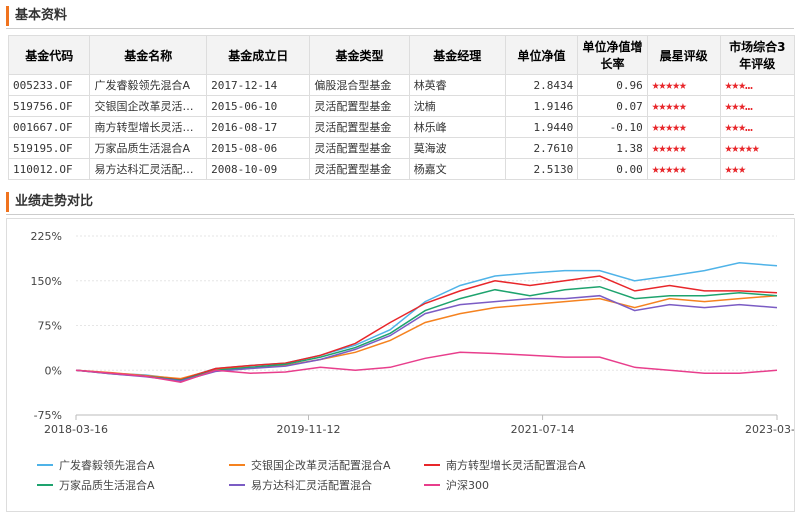  What do you see at coordinates (541, 106) in the screenshot?
I see `table-cell: 1.9146` at bounding box center [541, 106].